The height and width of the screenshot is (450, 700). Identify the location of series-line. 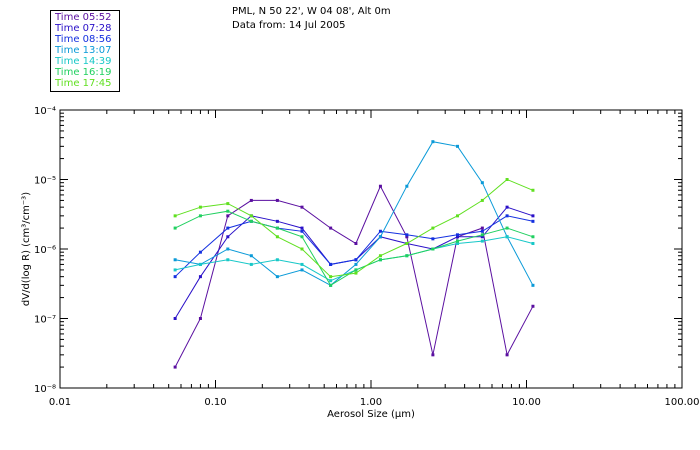
(354, 246).